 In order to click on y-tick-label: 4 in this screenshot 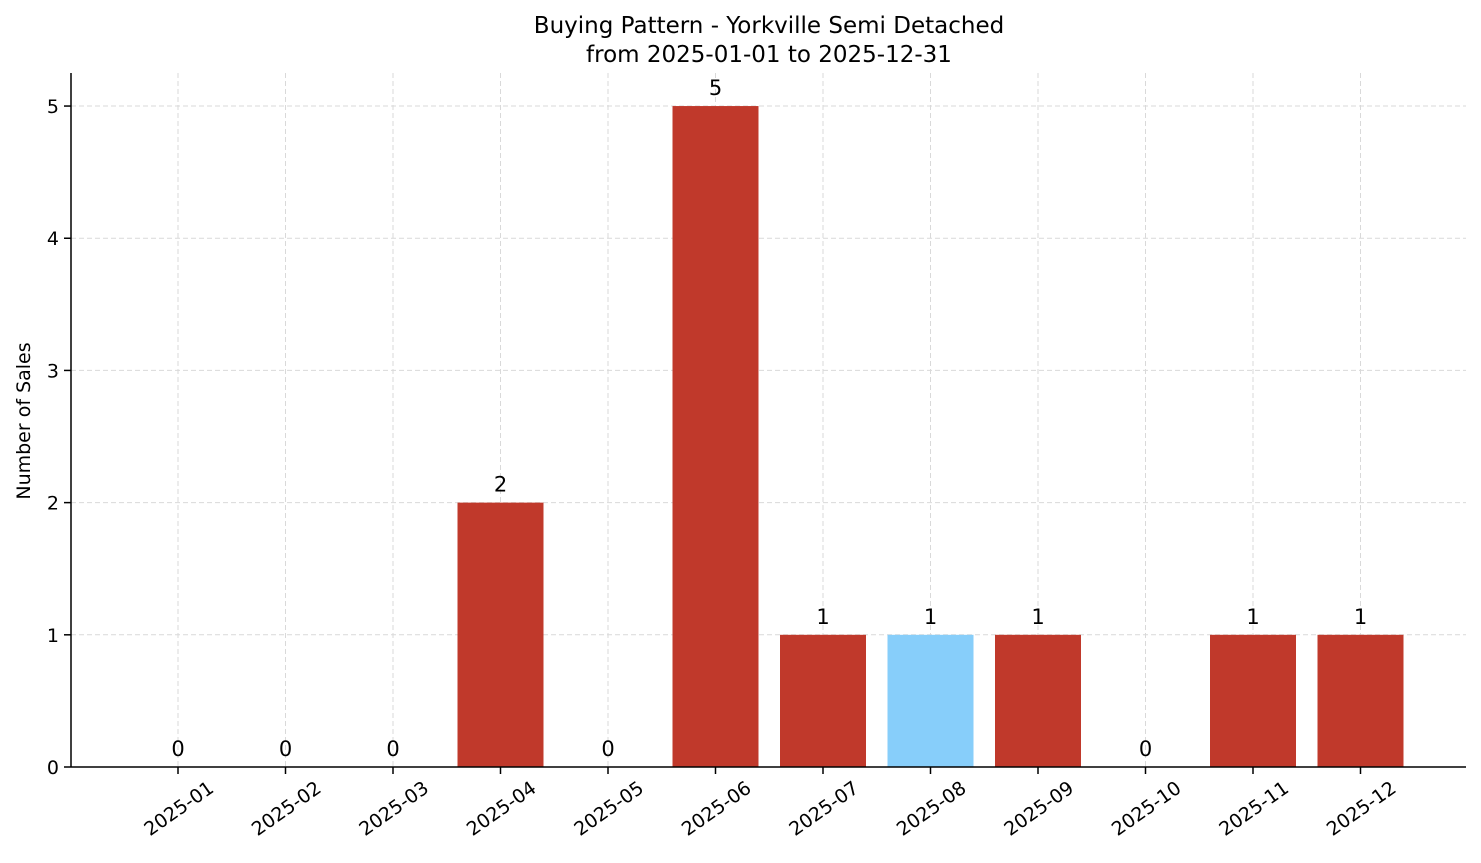, I will do `click(53, 239)`.